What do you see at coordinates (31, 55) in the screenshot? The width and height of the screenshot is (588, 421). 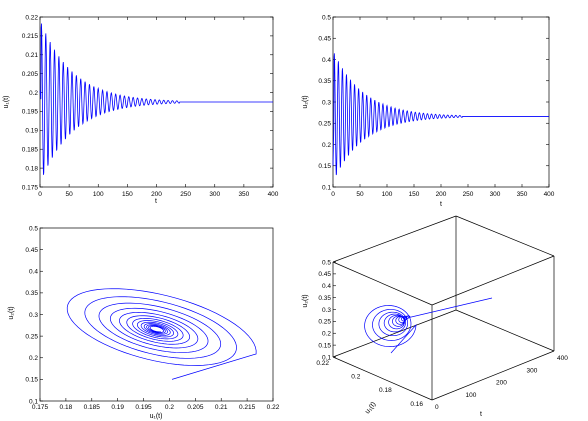 I see `y-tick-label: 0.21` at bounding box center [31, 55].